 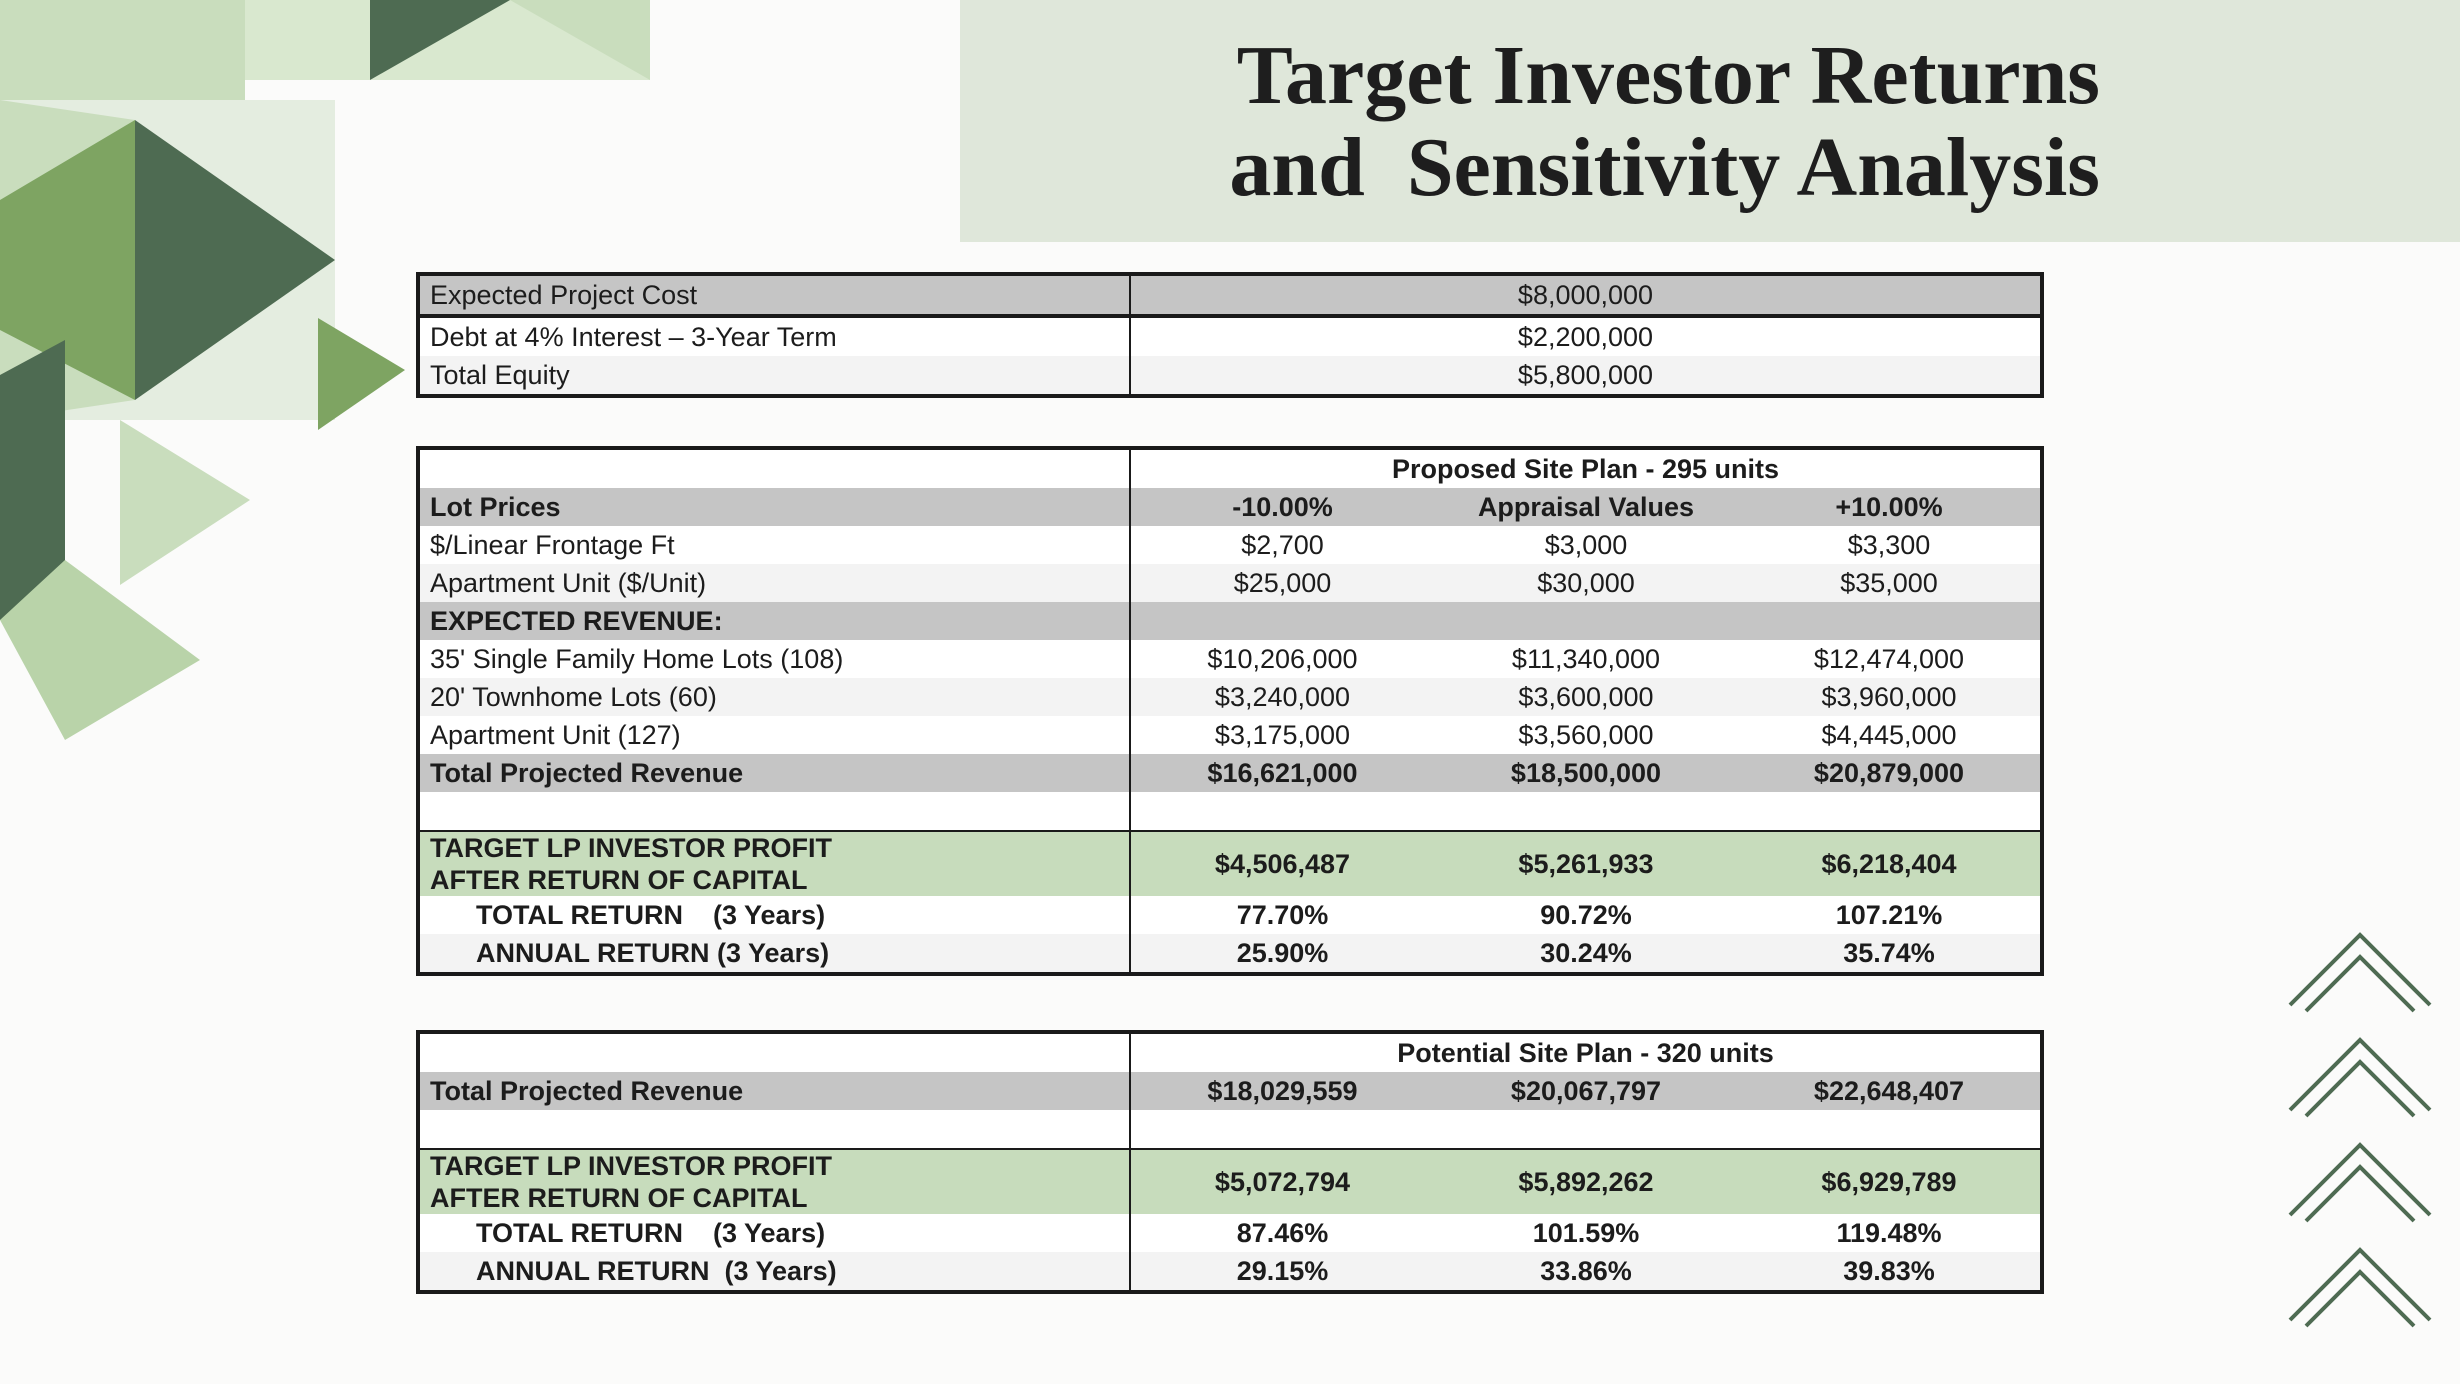 What do you see at coordinates (1282, 1091) in the screenshot?
I see `table-cell: $18,029,559` at bounding box center [1282, 1091].